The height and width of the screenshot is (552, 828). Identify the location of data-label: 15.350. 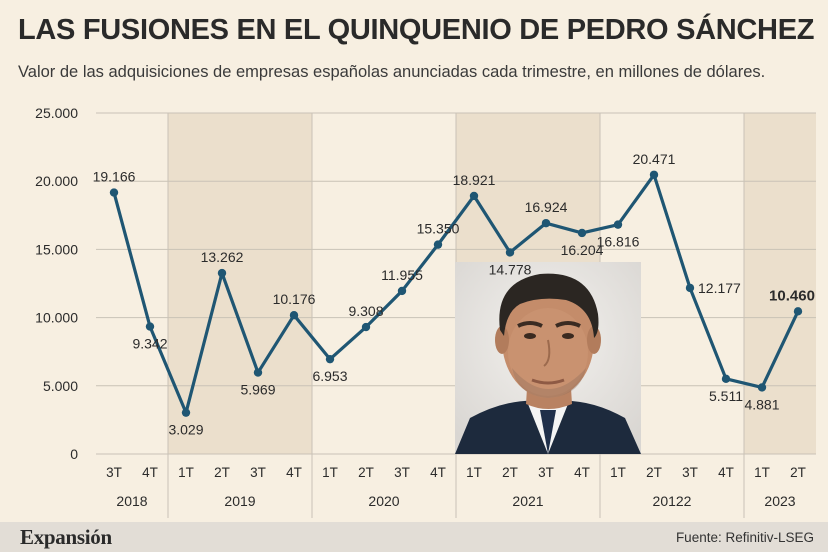
(438, 229).